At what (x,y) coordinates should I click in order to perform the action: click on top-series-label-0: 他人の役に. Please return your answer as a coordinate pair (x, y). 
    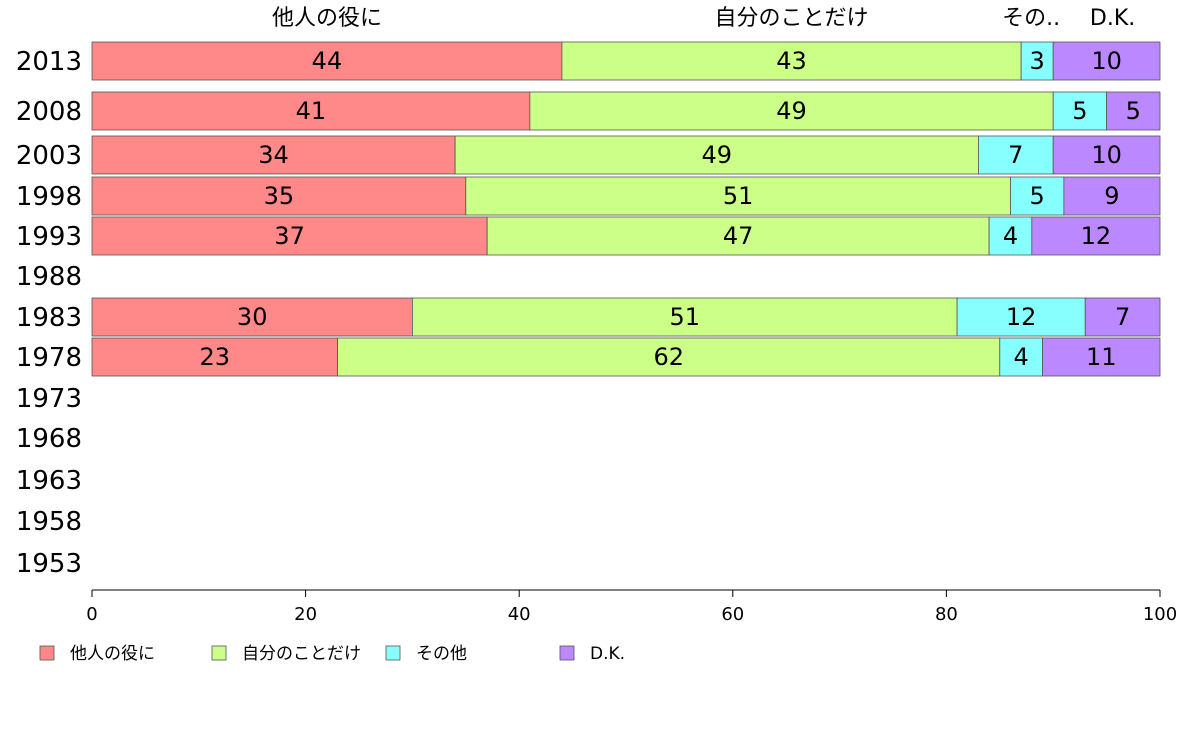
    Looking at the image, I should click on (327, 18).